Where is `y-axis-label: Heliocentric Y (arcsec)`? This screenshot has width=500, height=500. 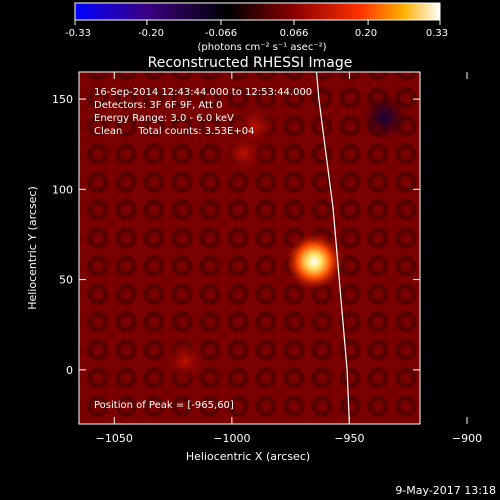 y-axis-label: Heliocentric Y (arcsec) is located at coordinates (32, 248).